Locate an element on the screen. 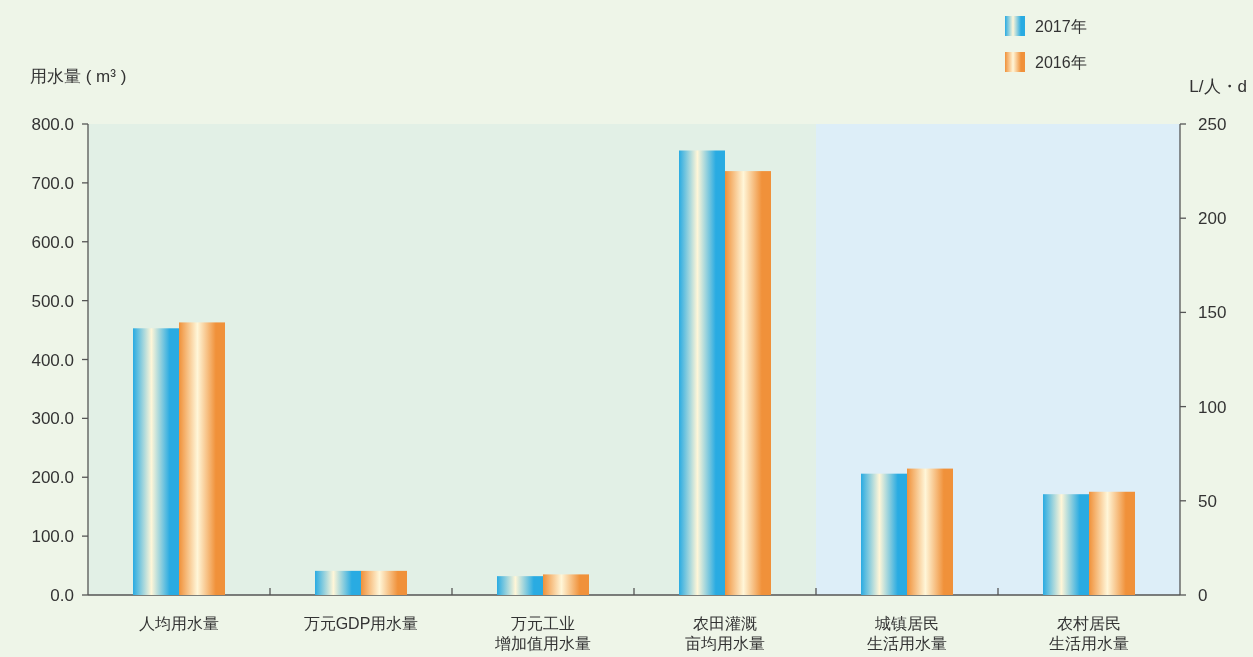 The image size is (1253, 657). y2-tick-label: 50 is located at coordinates (1207, 501).